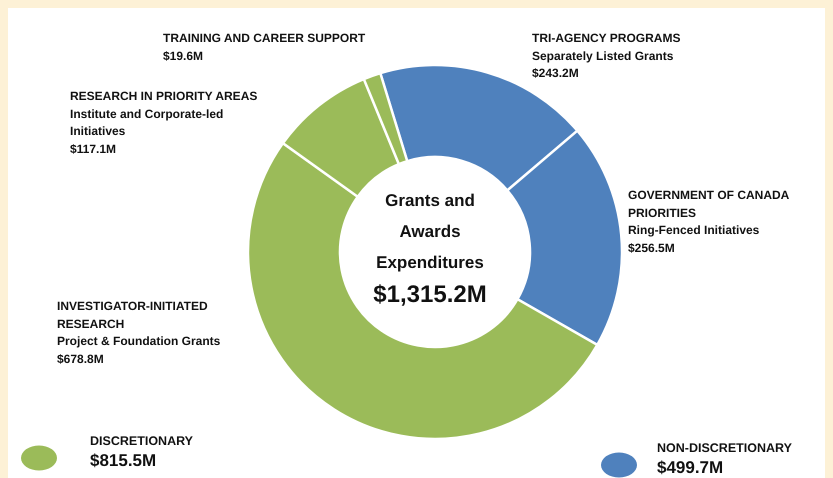  What do you see at coordinates (690, 467) in the screenshot?
I see `text: $499.7M` at bounding box center [690, 467].